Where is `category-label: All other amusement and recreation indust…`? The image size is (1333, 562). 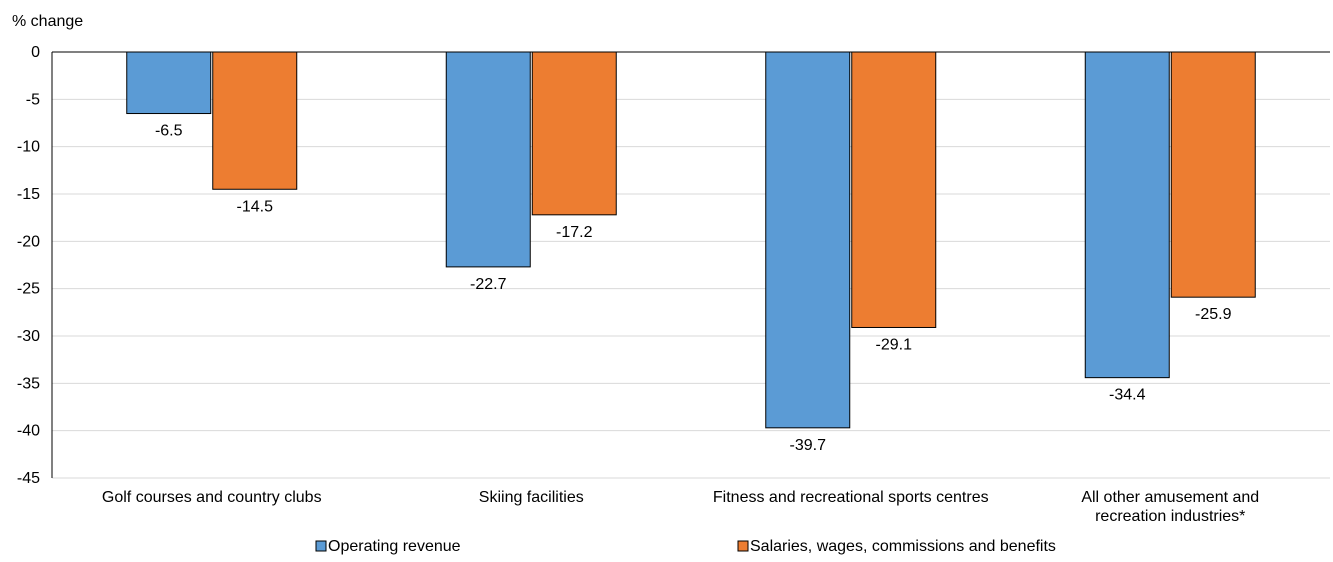 category-label: All other amusement and recreation indust… is located at coordinates (1170, 507).